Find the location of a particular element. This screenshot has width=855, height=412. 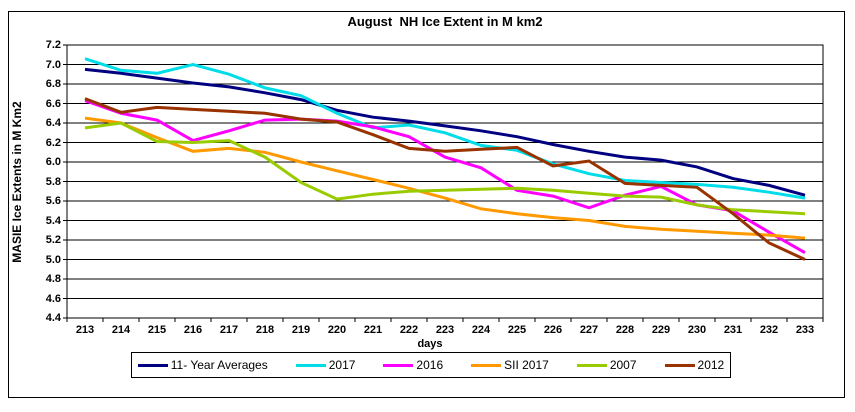

x-tick-label: 226 is located at coordinates (553, 330).